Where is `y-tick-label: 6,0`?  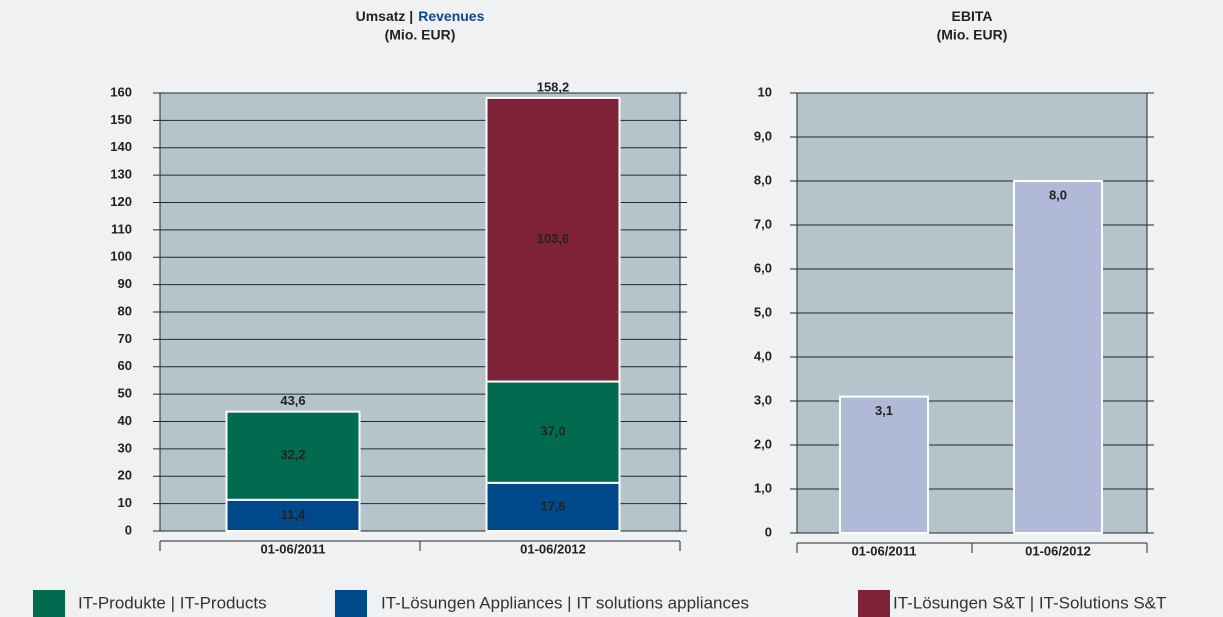
y-tick-label: 6,0 is located at coordinates (763, 267).